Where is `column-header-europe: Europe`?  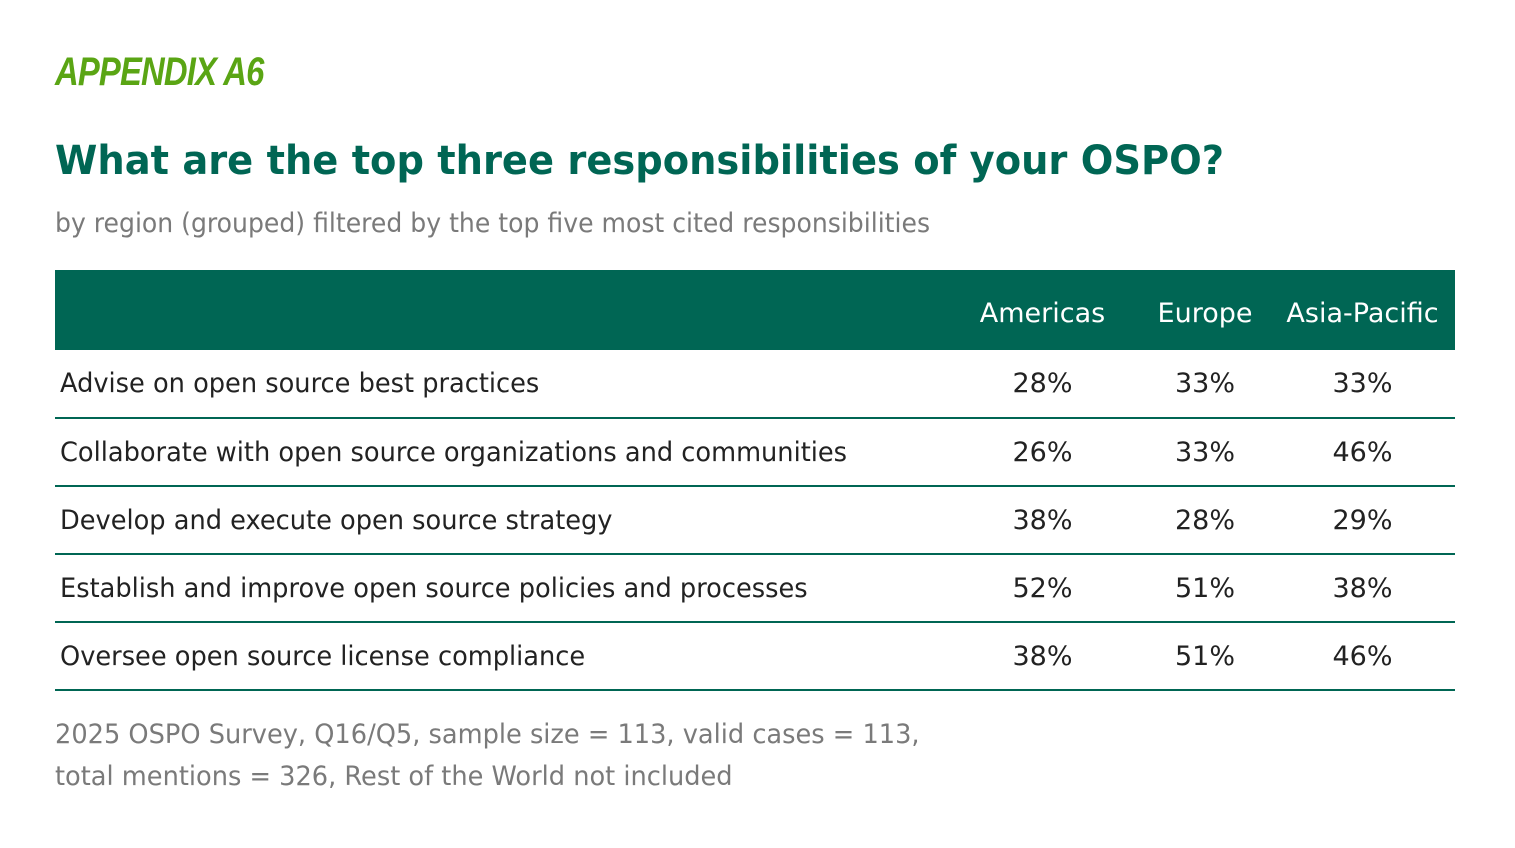 column-header-europe: Europe is located at coordinates (1205, 310).